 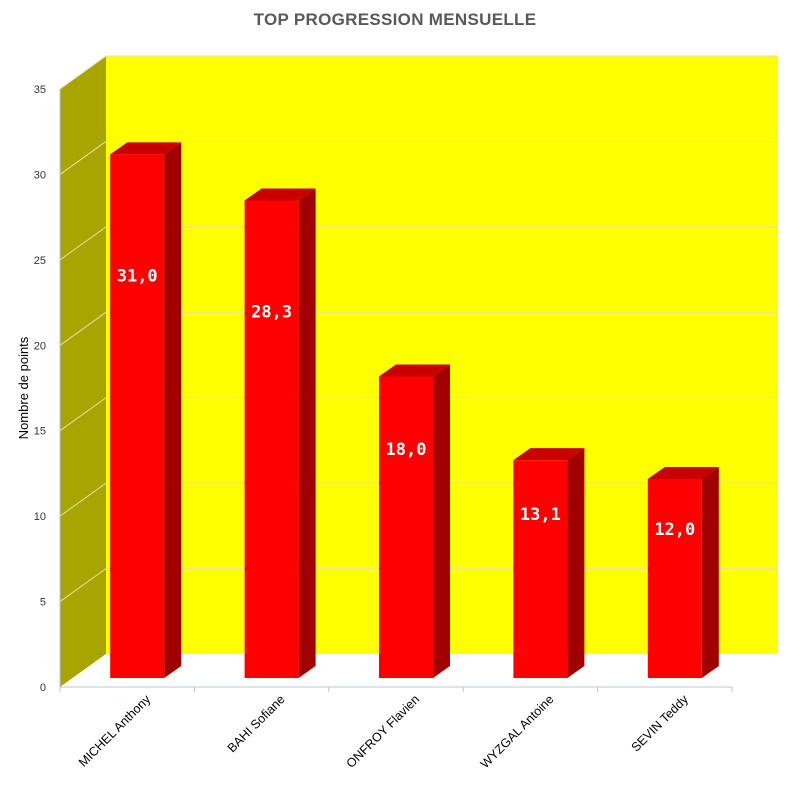 I want to click on y-tick-labels: 0 5 10 15 20 25 30 35, so click(x=40, y=389).